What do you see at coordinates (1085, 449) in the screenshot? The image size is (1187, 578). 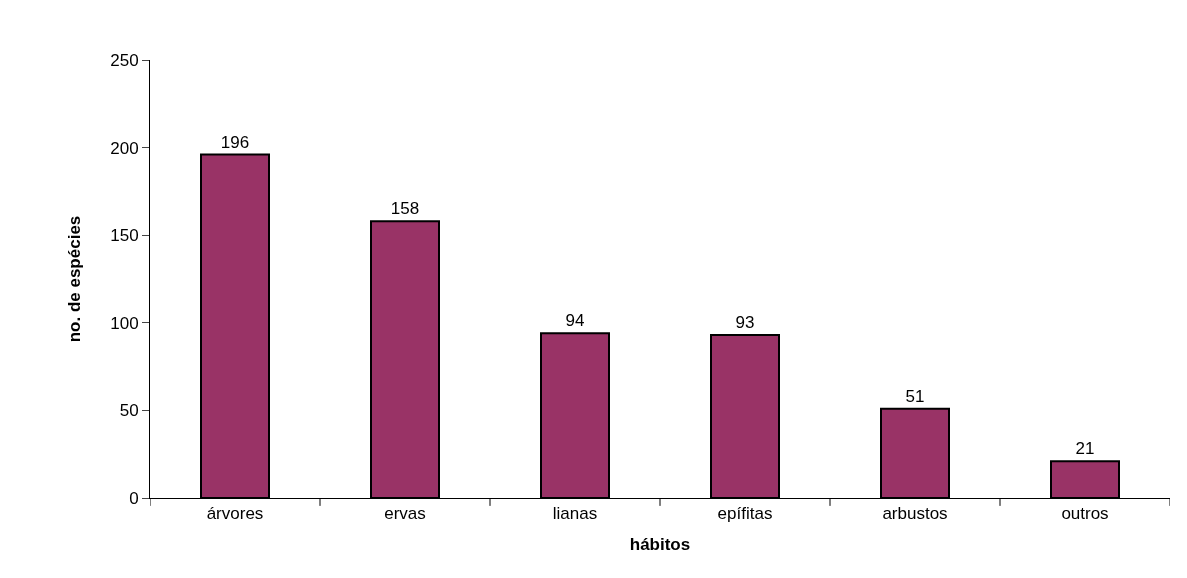 I see `data-label: 21` at bounding box center [1085, 449].